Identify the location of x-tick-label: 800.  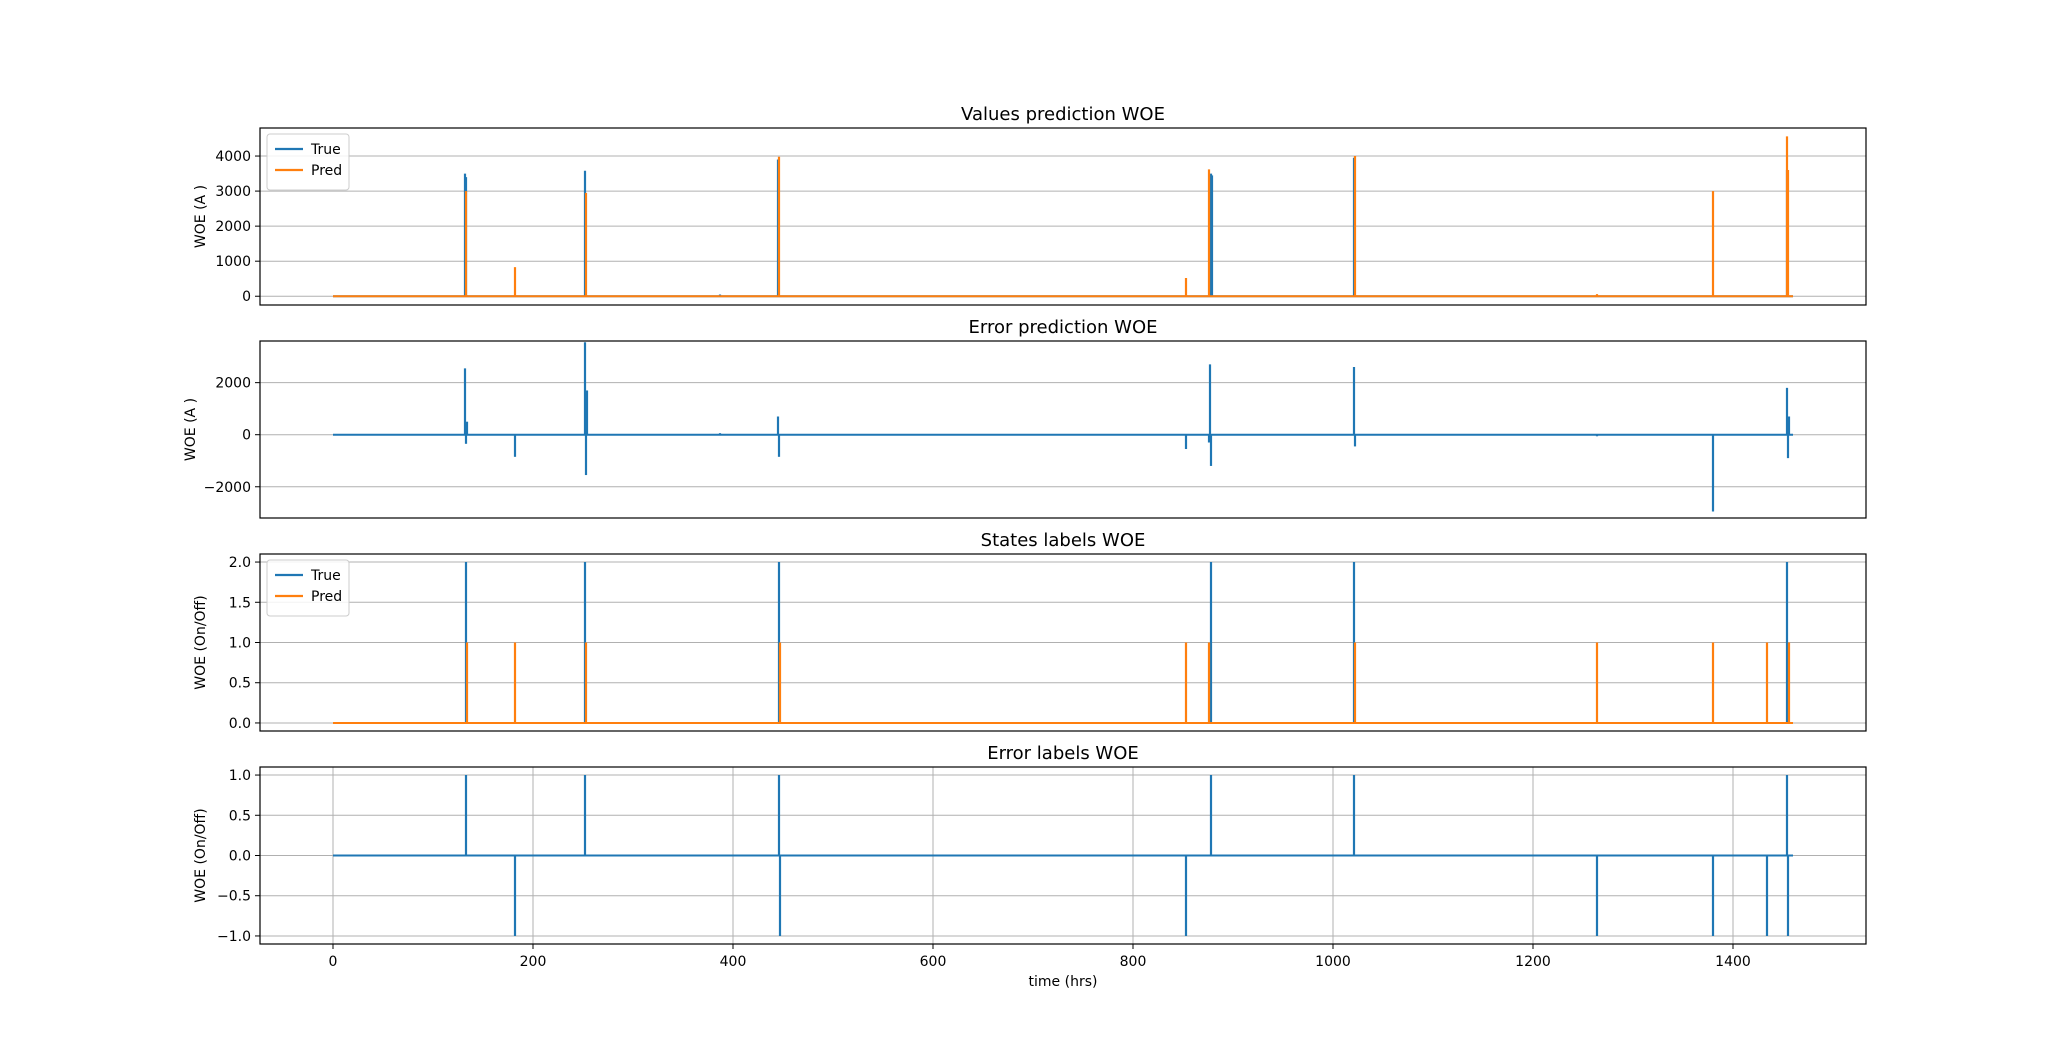
(1133, 962).